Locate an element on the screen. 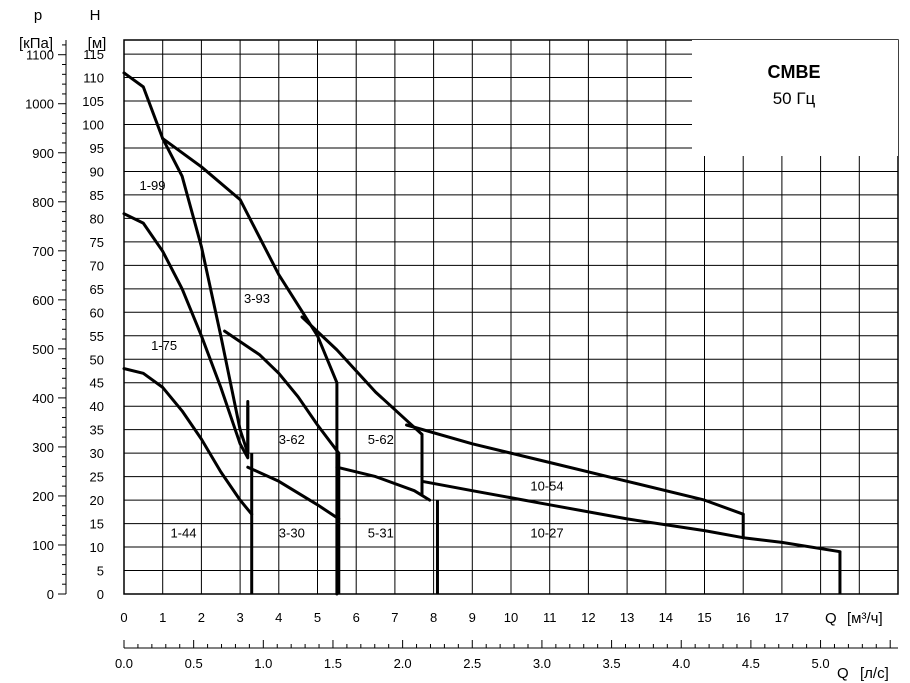  pressure-tick-label: 400 is located at coordinates (43, 398).